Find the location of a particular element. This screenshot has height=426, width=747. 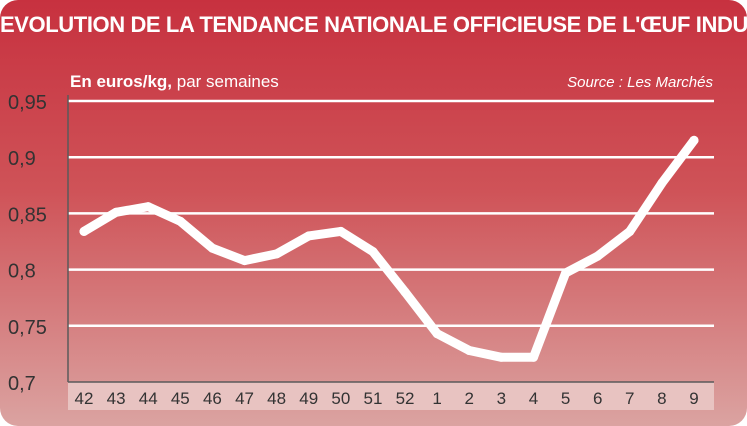

y-tick-label: 0,9 is located at coordinates (22, 159).